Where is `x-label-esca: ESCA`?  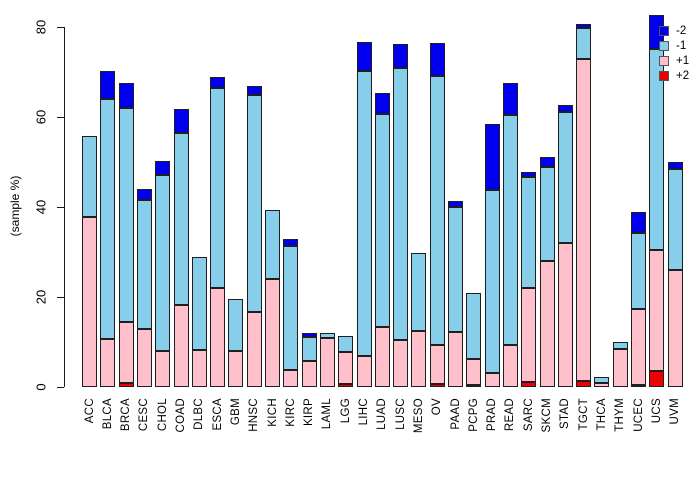 x-label-esca: ESCA is located at coordinates (217, 414).